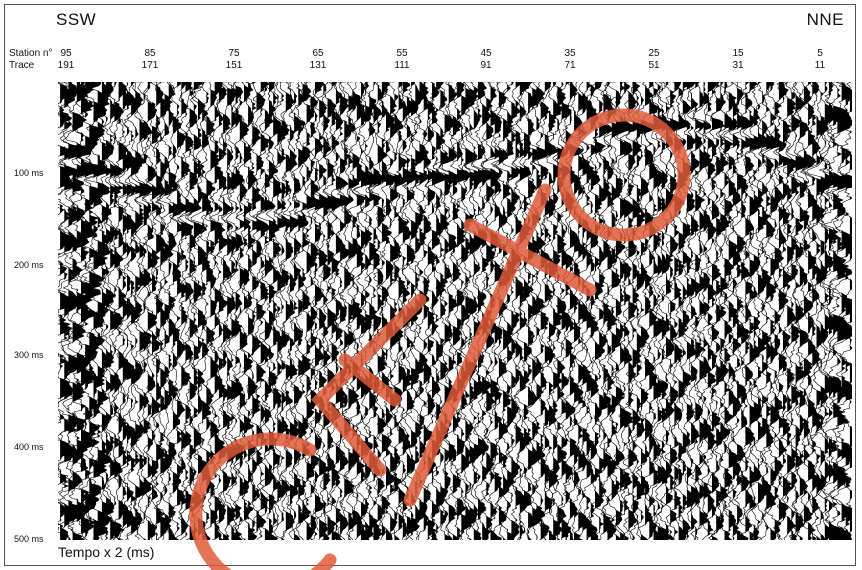 The height and width of the screenshot is (570, 862). I want to click on time-tick-label: 400 ms, so click(29, 447).